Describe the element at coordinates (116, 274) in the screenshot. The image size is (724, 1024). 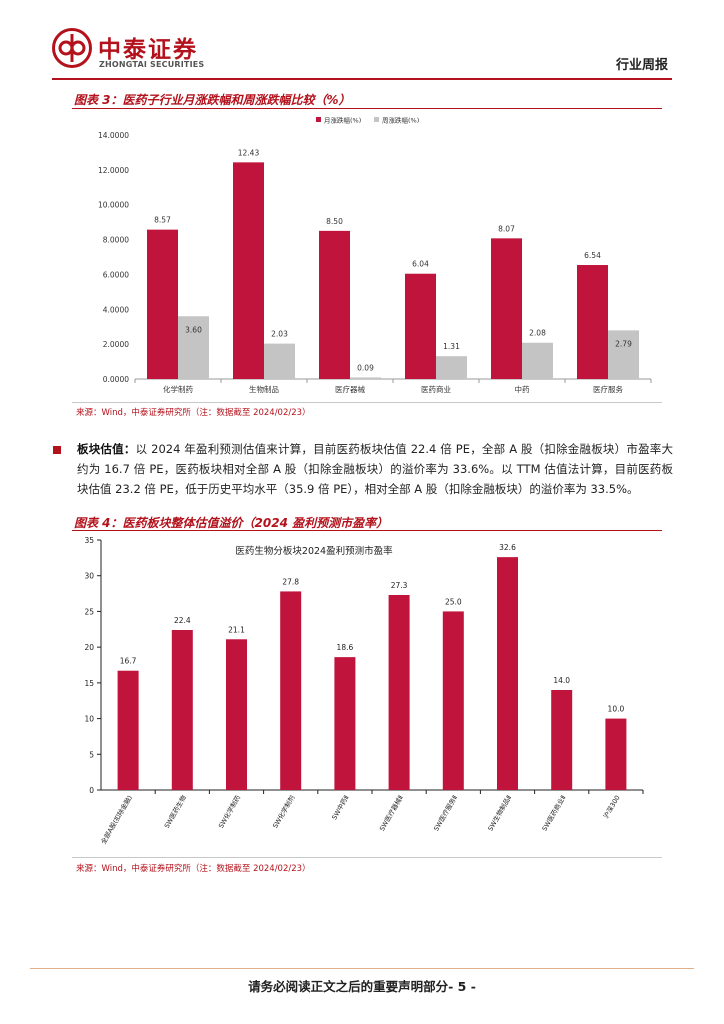
I see `y-tick-label: 6.0000` at that location.